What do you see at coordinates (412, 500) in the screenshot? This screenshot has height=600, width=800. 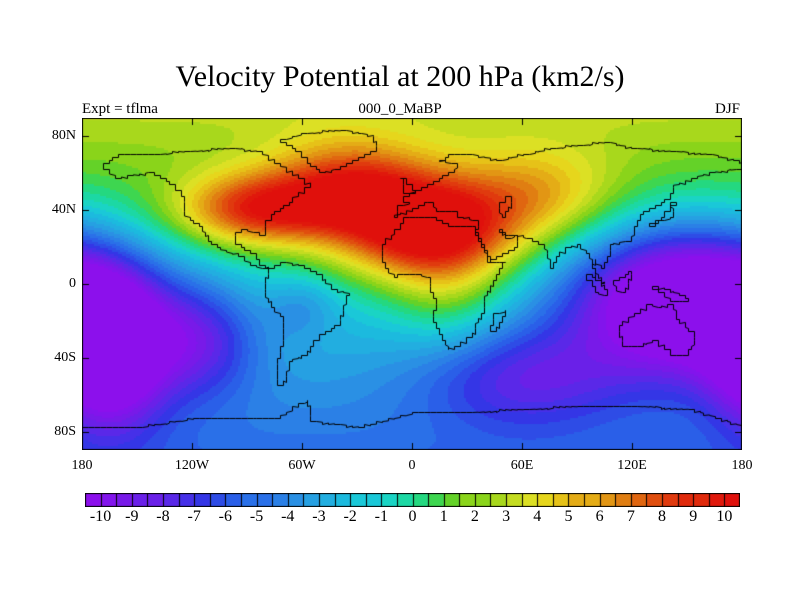 I see `colorbar` at bounding box center [412, 500].